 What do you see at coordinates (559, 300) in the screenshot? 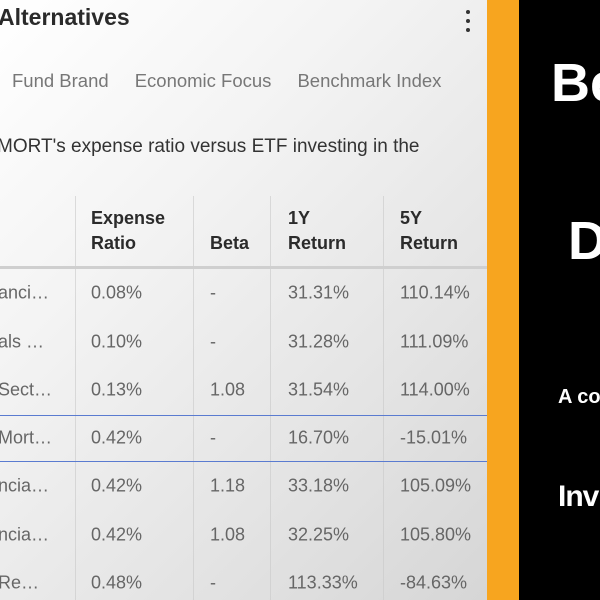
I see `promo-banner: Be D A co Inv` at bounding box center [559, 300].